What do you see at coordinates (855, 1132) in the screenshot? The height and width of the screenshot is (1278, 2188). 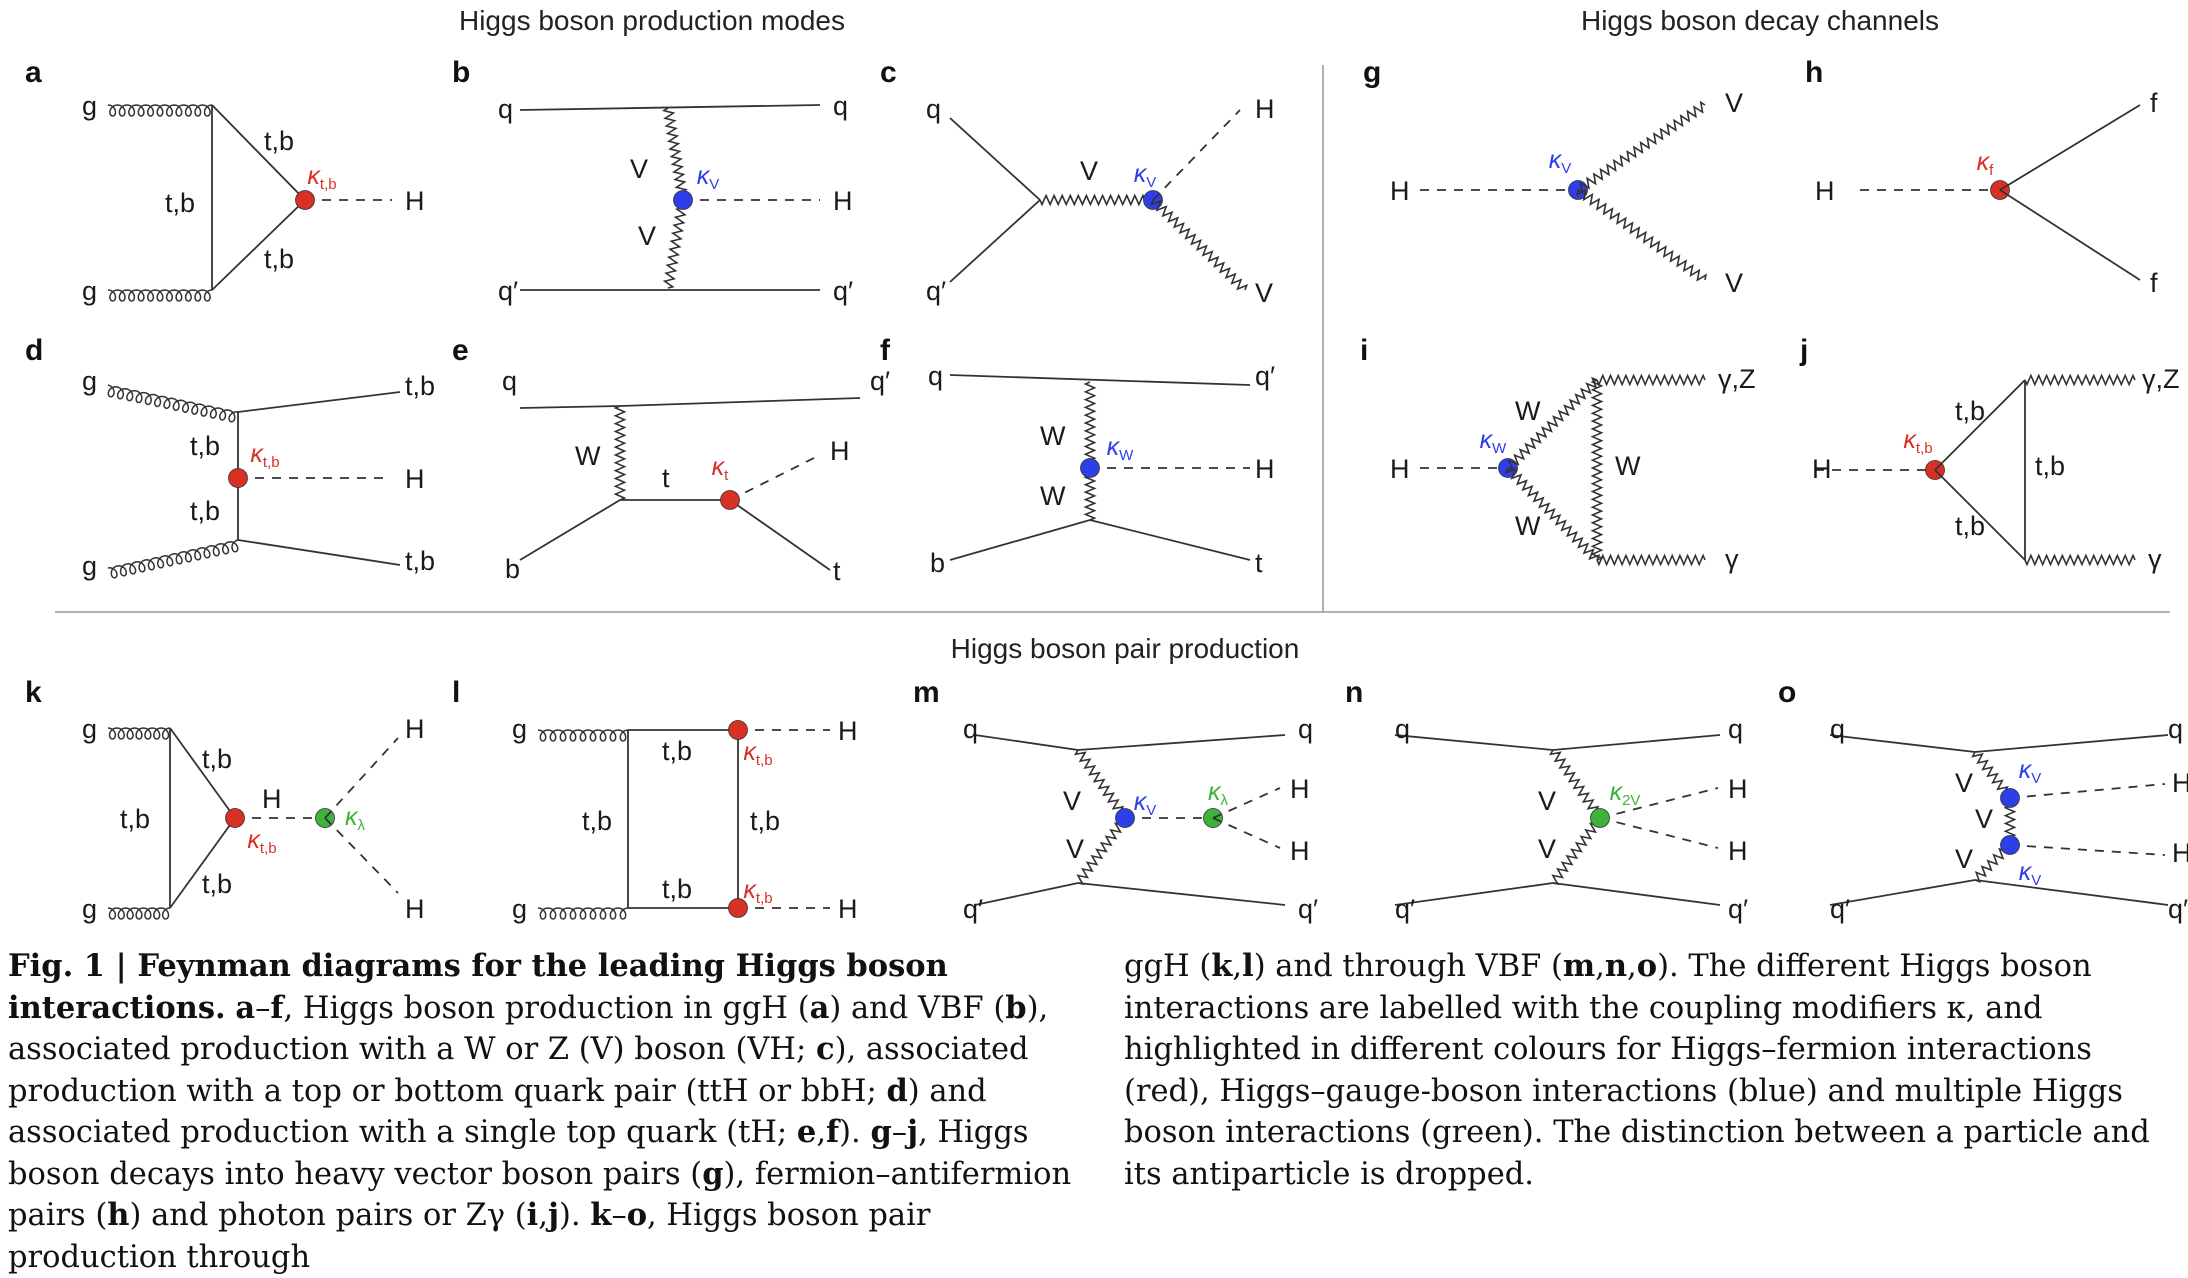 I see `caption-segment: ).` at bounding box center [855, 1132].